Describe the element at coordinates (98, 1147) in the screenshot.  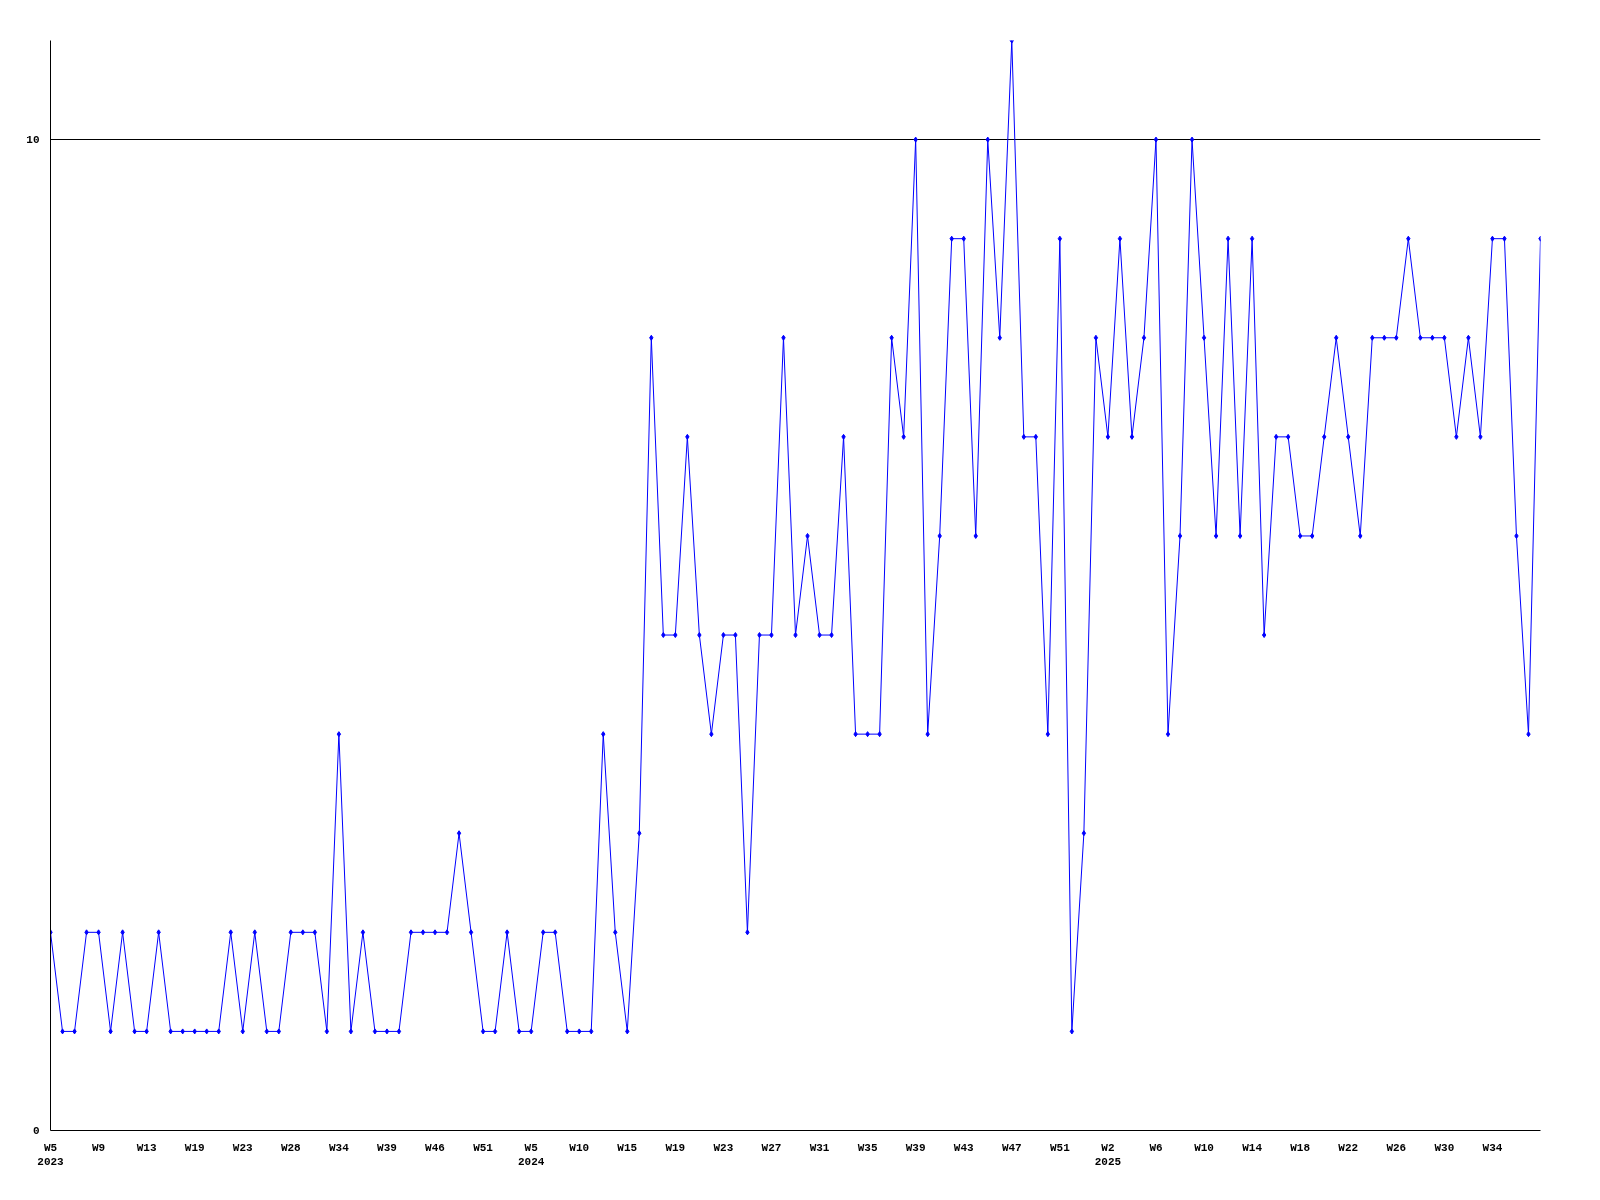
I see `x-tick-label: W9` at that location.